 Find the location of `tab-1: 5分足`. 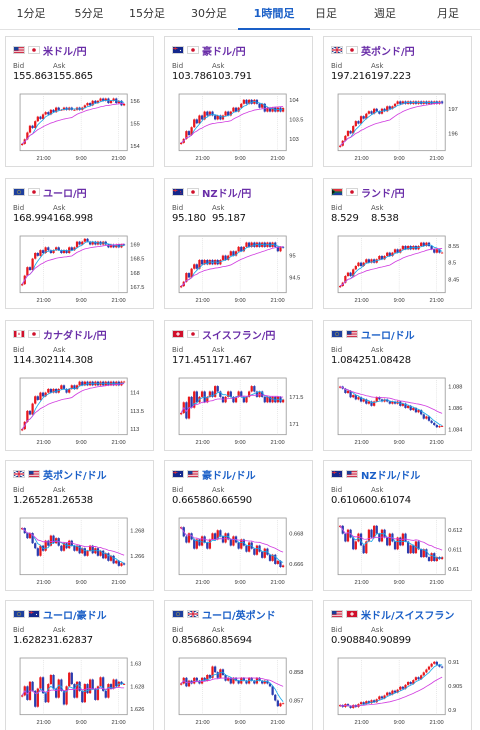

tab-1: 5分足 is located at coordinates (89, 13).